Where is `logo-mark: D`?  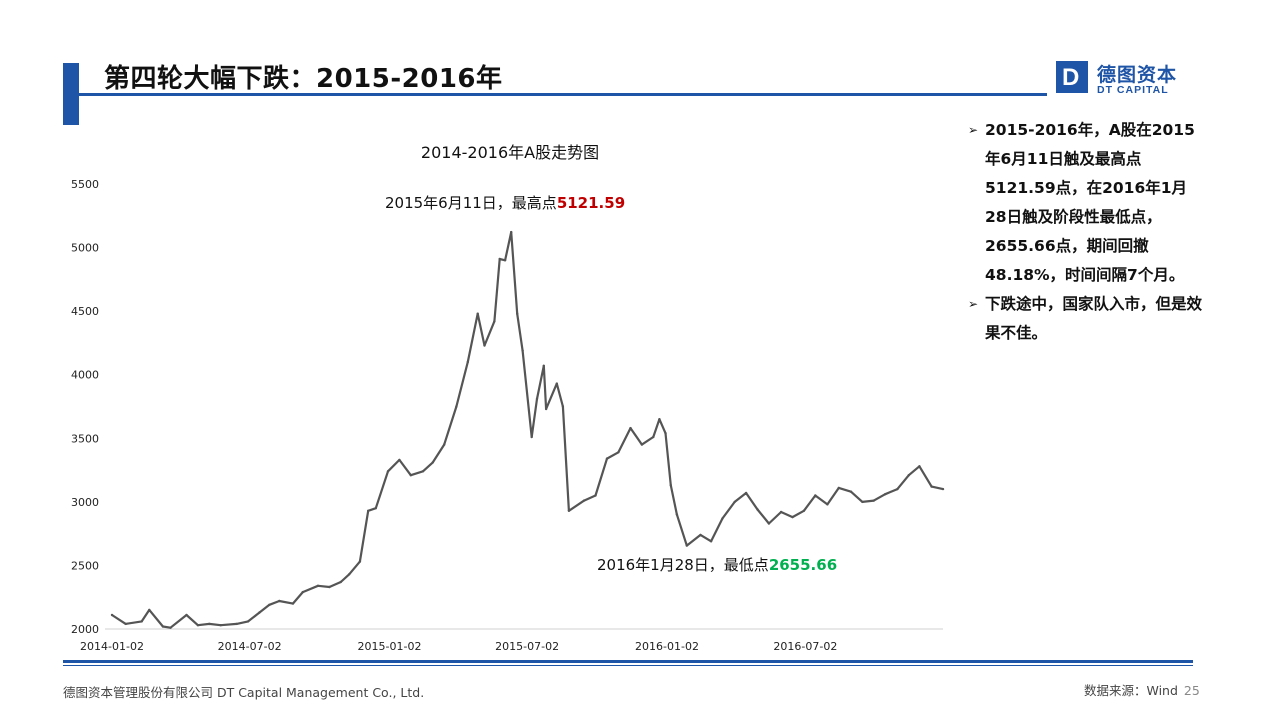
logo-mark: D is located at coordinates (1072, 77).